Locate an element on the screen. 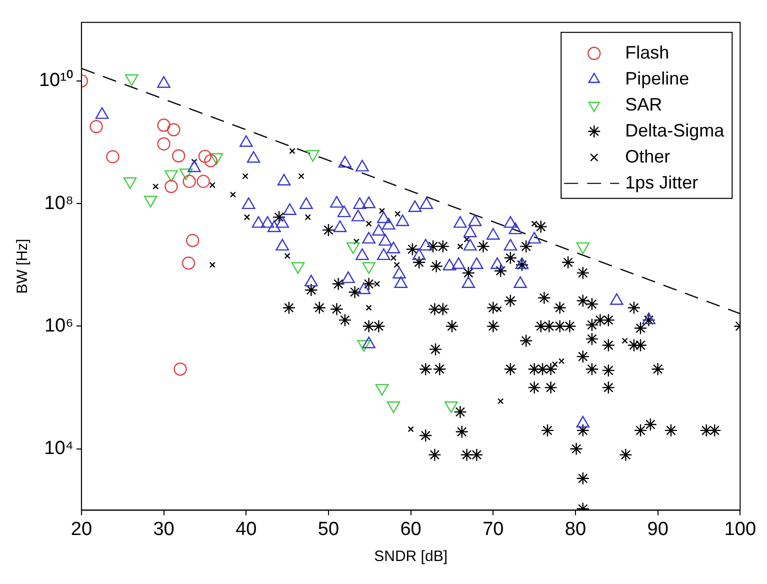 The width and height of the screenshot is (767, 584). x-tick-label: 90 is located at coordinates (657, 529).